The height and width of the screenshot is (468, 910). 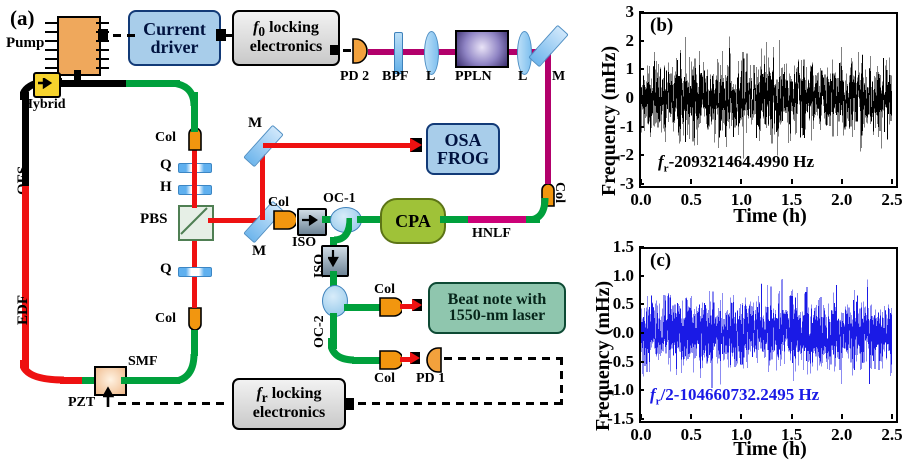 What do you see at coordinates (491, 233) in the screenshot?
I see `hnlf-label: HNLF` at bounding box center [491, 233].